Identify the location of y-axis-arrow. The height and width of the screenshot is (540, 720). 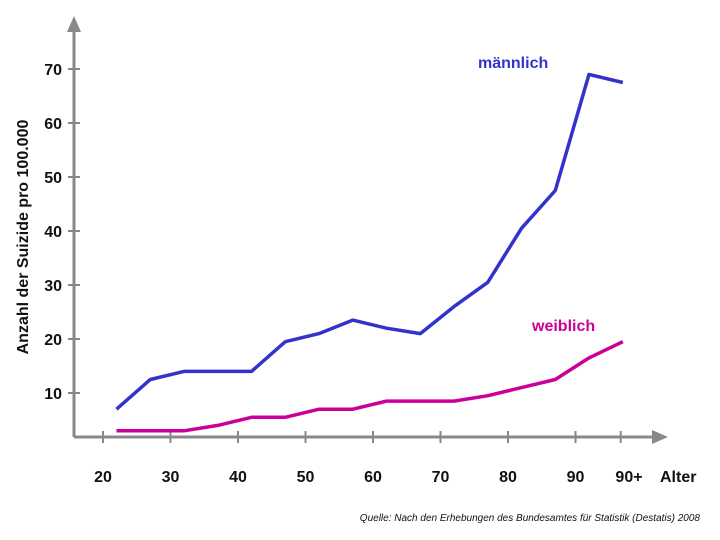
(74, 24).